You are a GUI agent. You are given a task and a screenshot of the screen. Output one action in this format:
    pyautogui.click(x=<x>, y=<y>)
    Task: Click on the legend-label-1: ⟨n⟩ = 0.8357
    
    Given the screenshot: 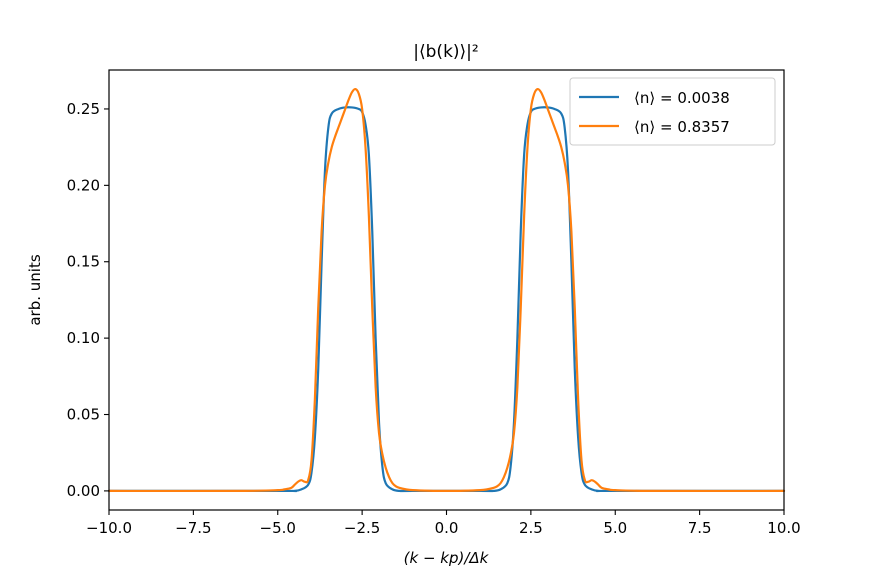 What is the action you would take?
    pyautogui.click(x=682, y=127)
    